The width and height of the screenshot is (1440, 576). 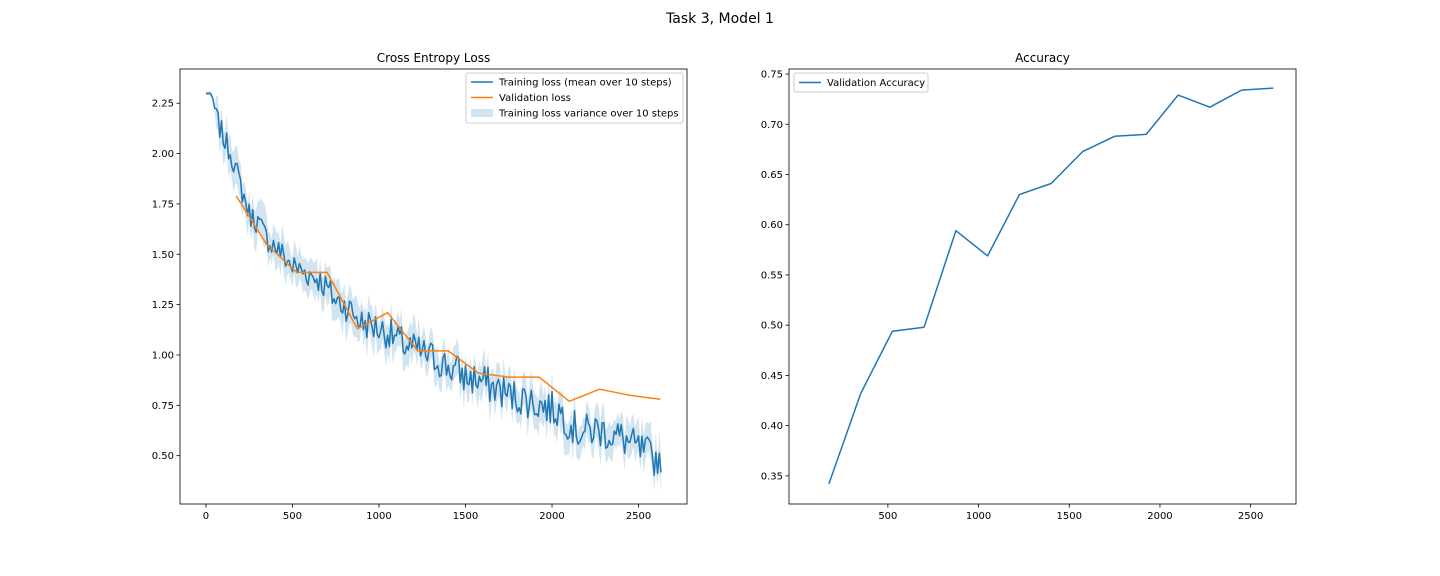 I want to click on accuracy-legend: Validation Accuracy, so click(x=861, y=82).